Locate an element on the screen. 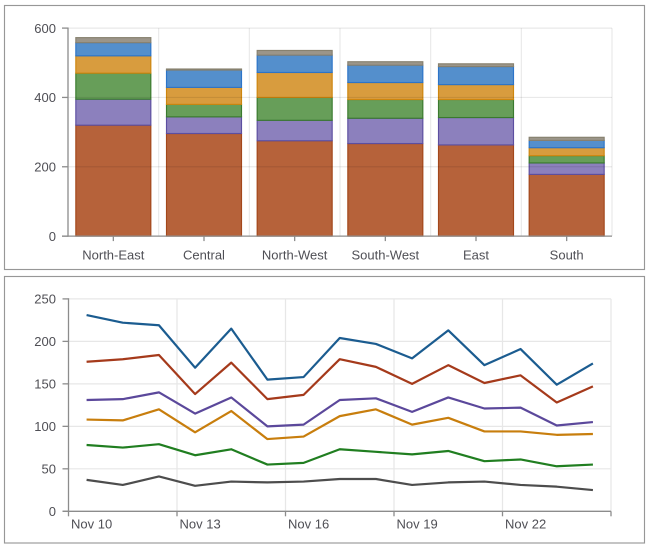 This screenshot has height=548, width=650. svg-text: Nov 22 is located at coordinates (525, 524).